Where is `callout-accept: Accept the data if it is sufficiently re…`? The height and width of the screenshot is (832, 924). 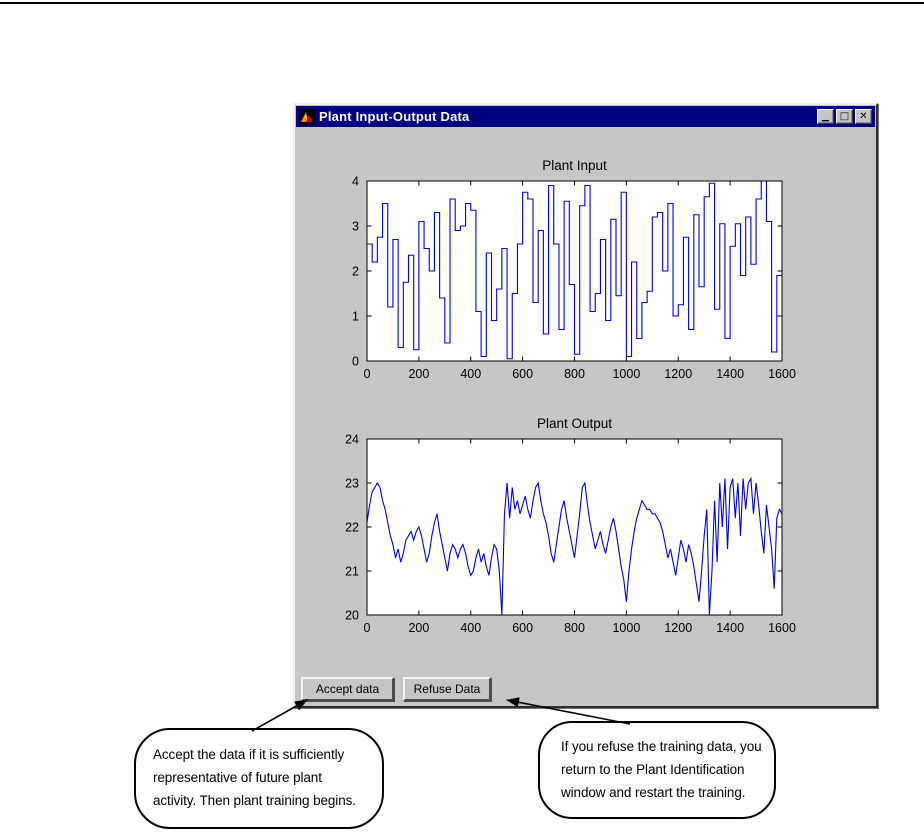
callout-accept: Accept the data if it is sufficiently re… is located at coordinates (259, 778).